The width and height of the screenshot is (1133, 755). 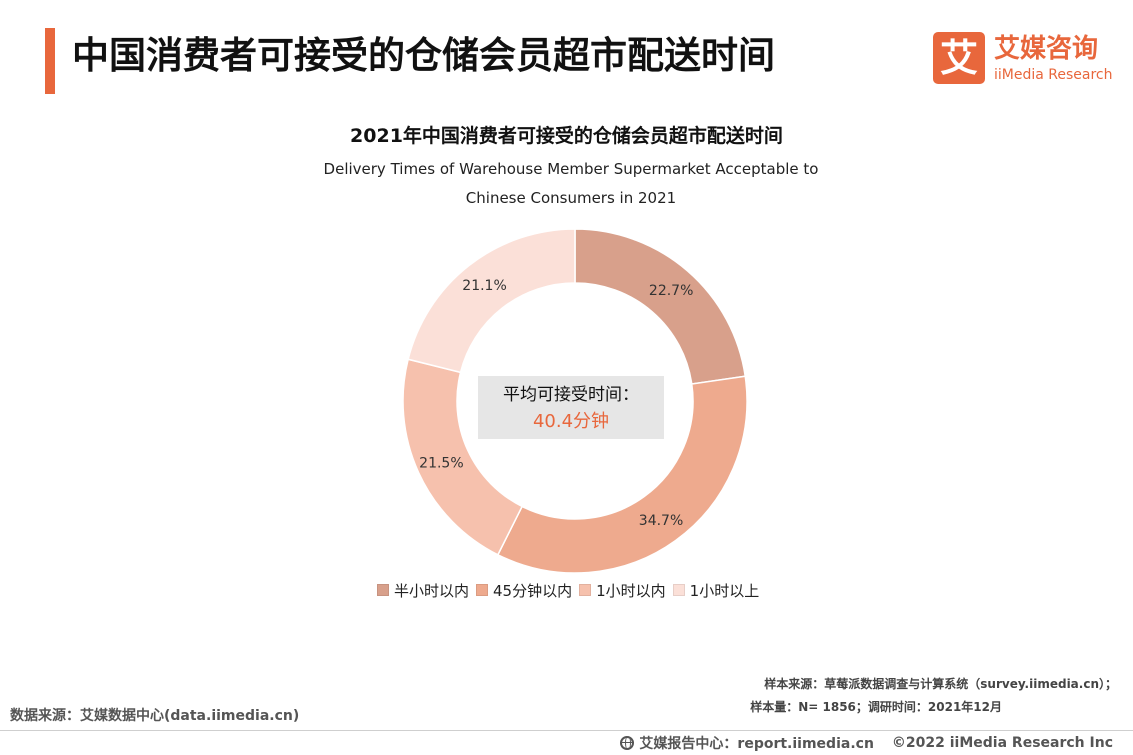 What do you see at coordinates (678, 590) in the screenshot?
I see `legend-swatch-over-1-hour` at bounding box center [678, 590].